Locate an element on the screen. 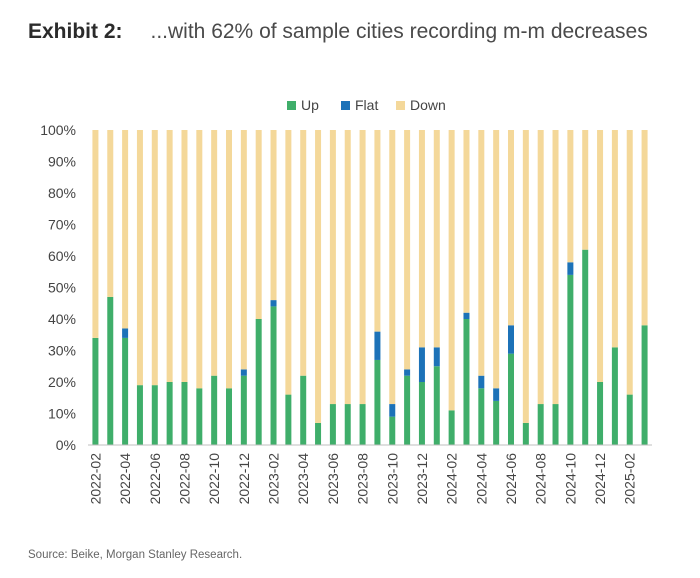 Image resolution: width=700 pixels, height=578 pixels. x-tick-label: 2023-10 is located at coordinates (392, 479).